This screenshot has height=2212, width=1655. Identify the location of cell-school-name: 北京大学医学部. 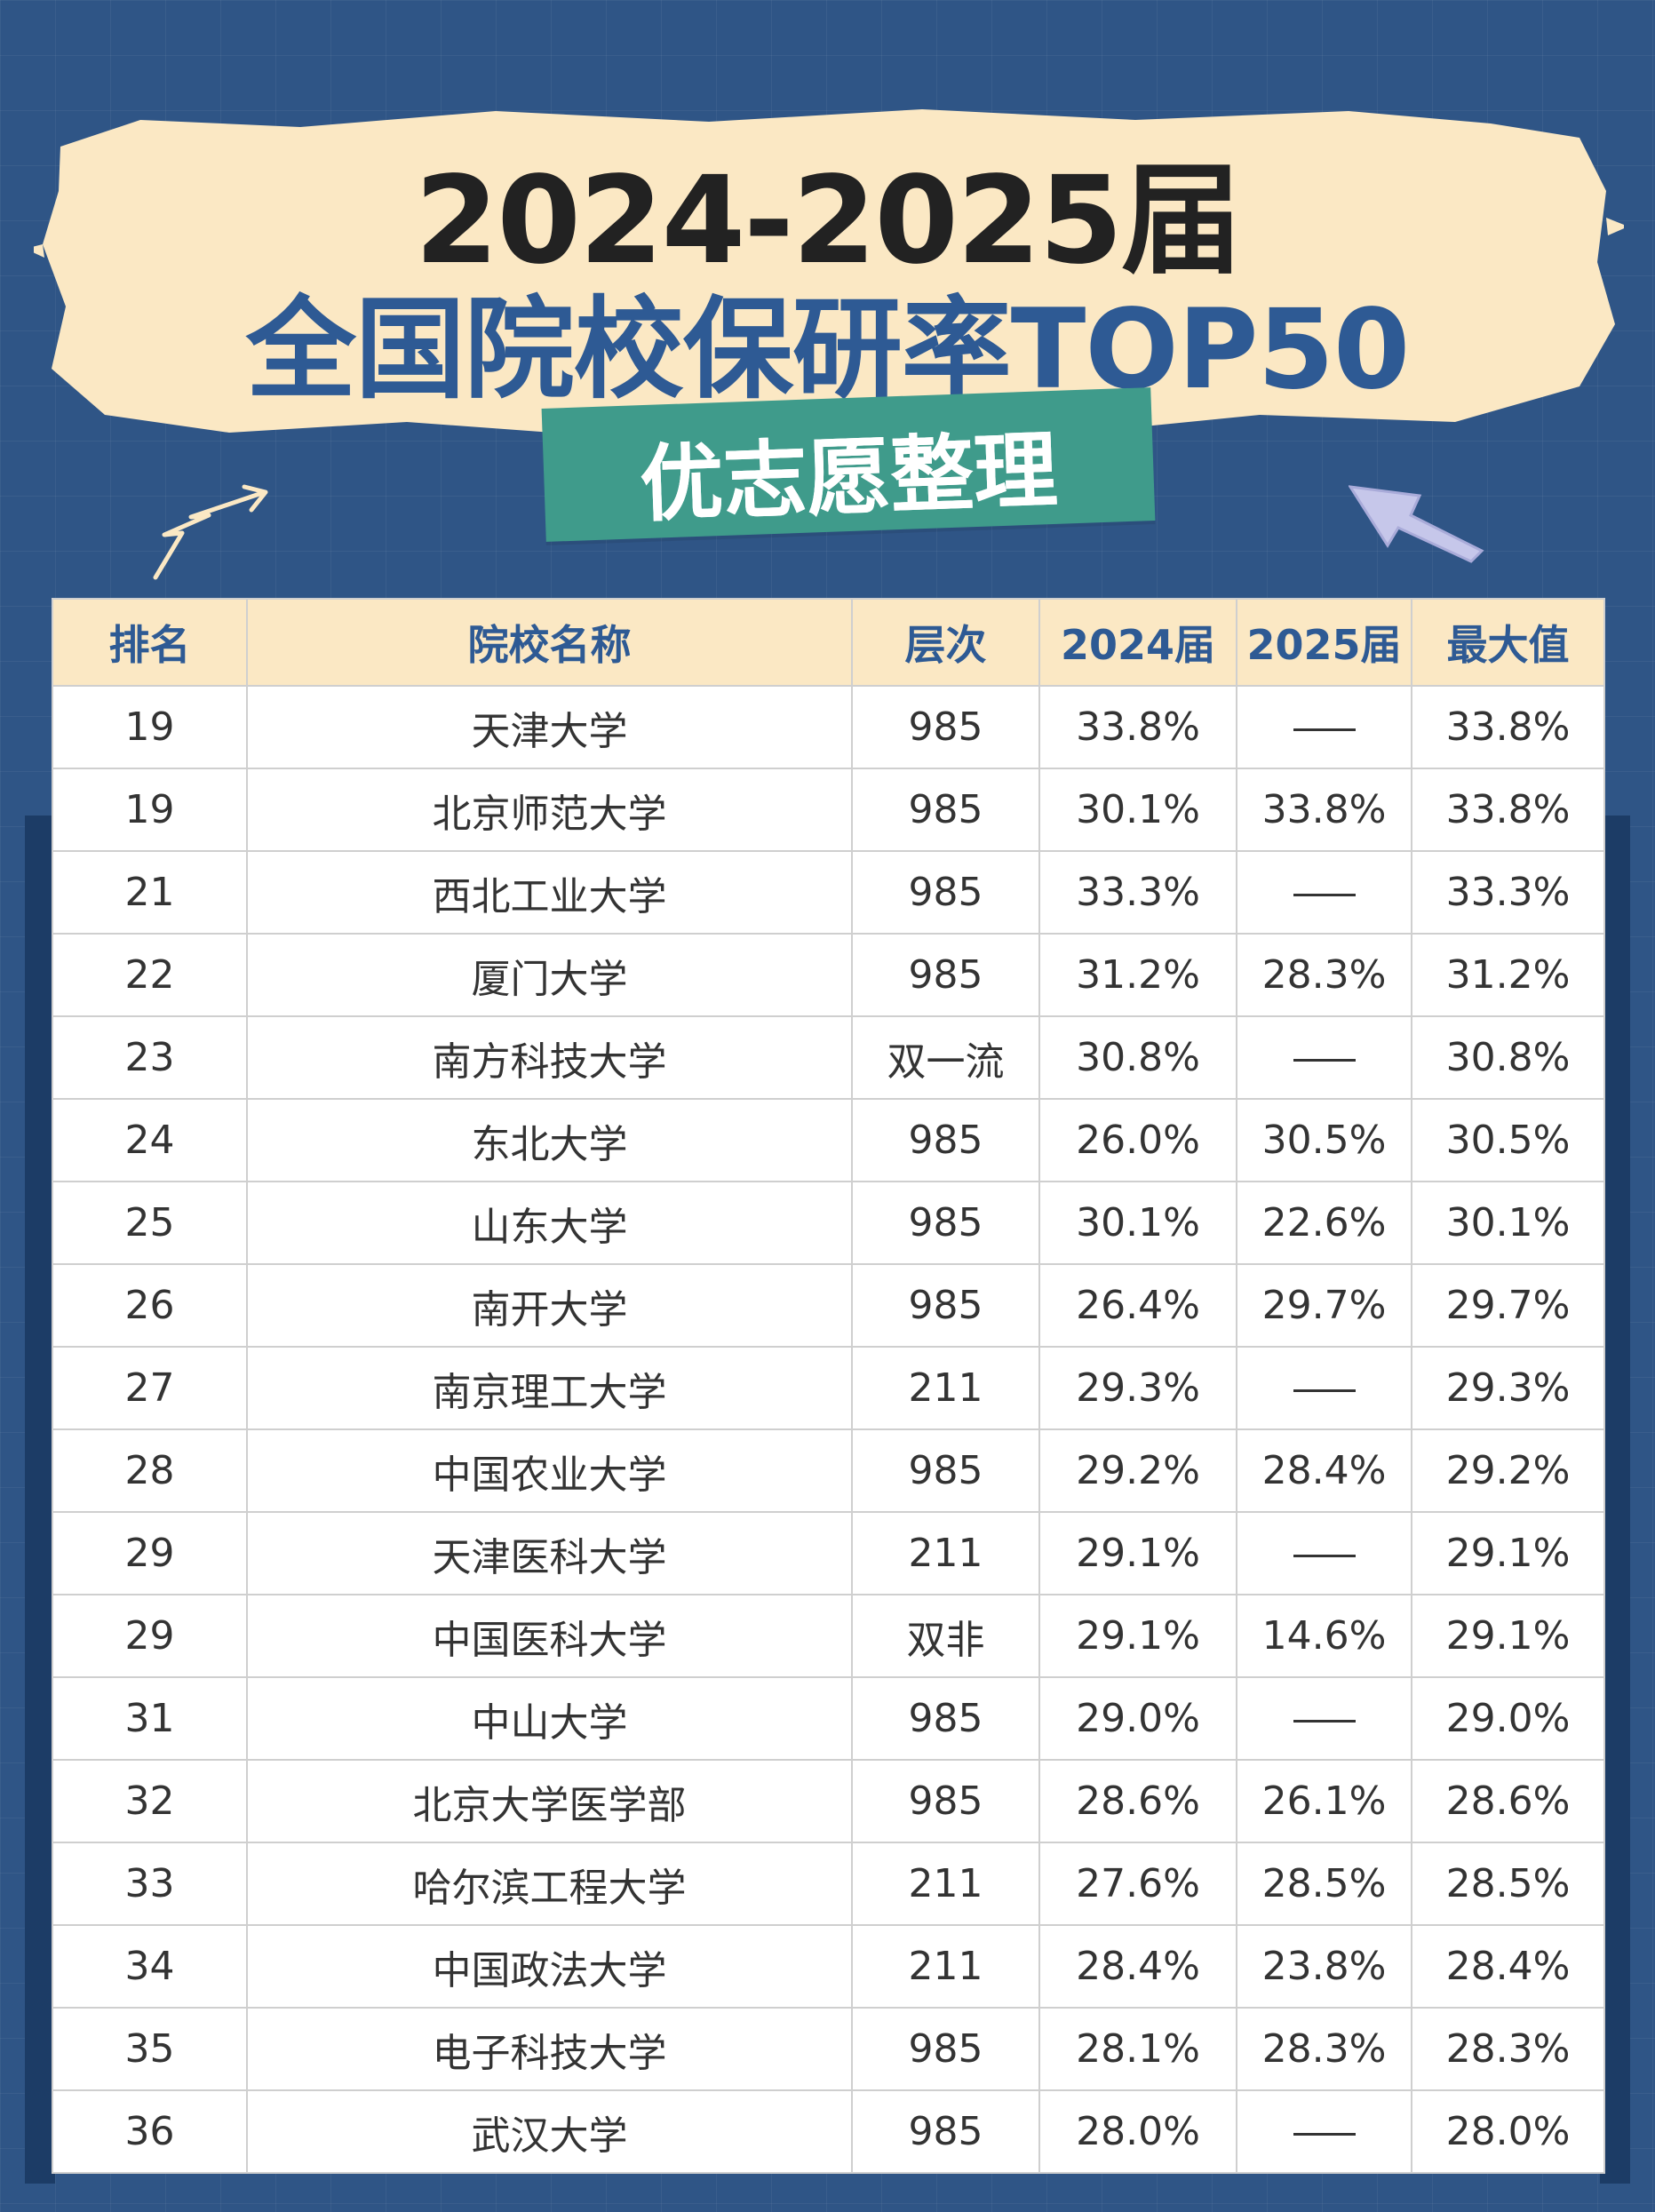
(549, 1801).